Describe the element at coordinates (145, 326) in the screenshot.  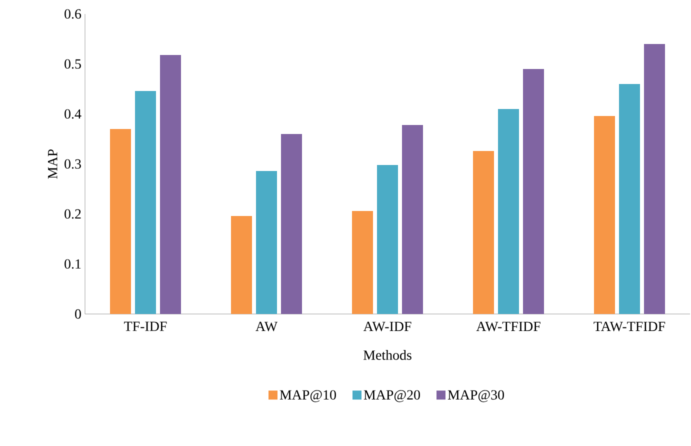
I see `x-tick-label: TF-IDF` at that location.